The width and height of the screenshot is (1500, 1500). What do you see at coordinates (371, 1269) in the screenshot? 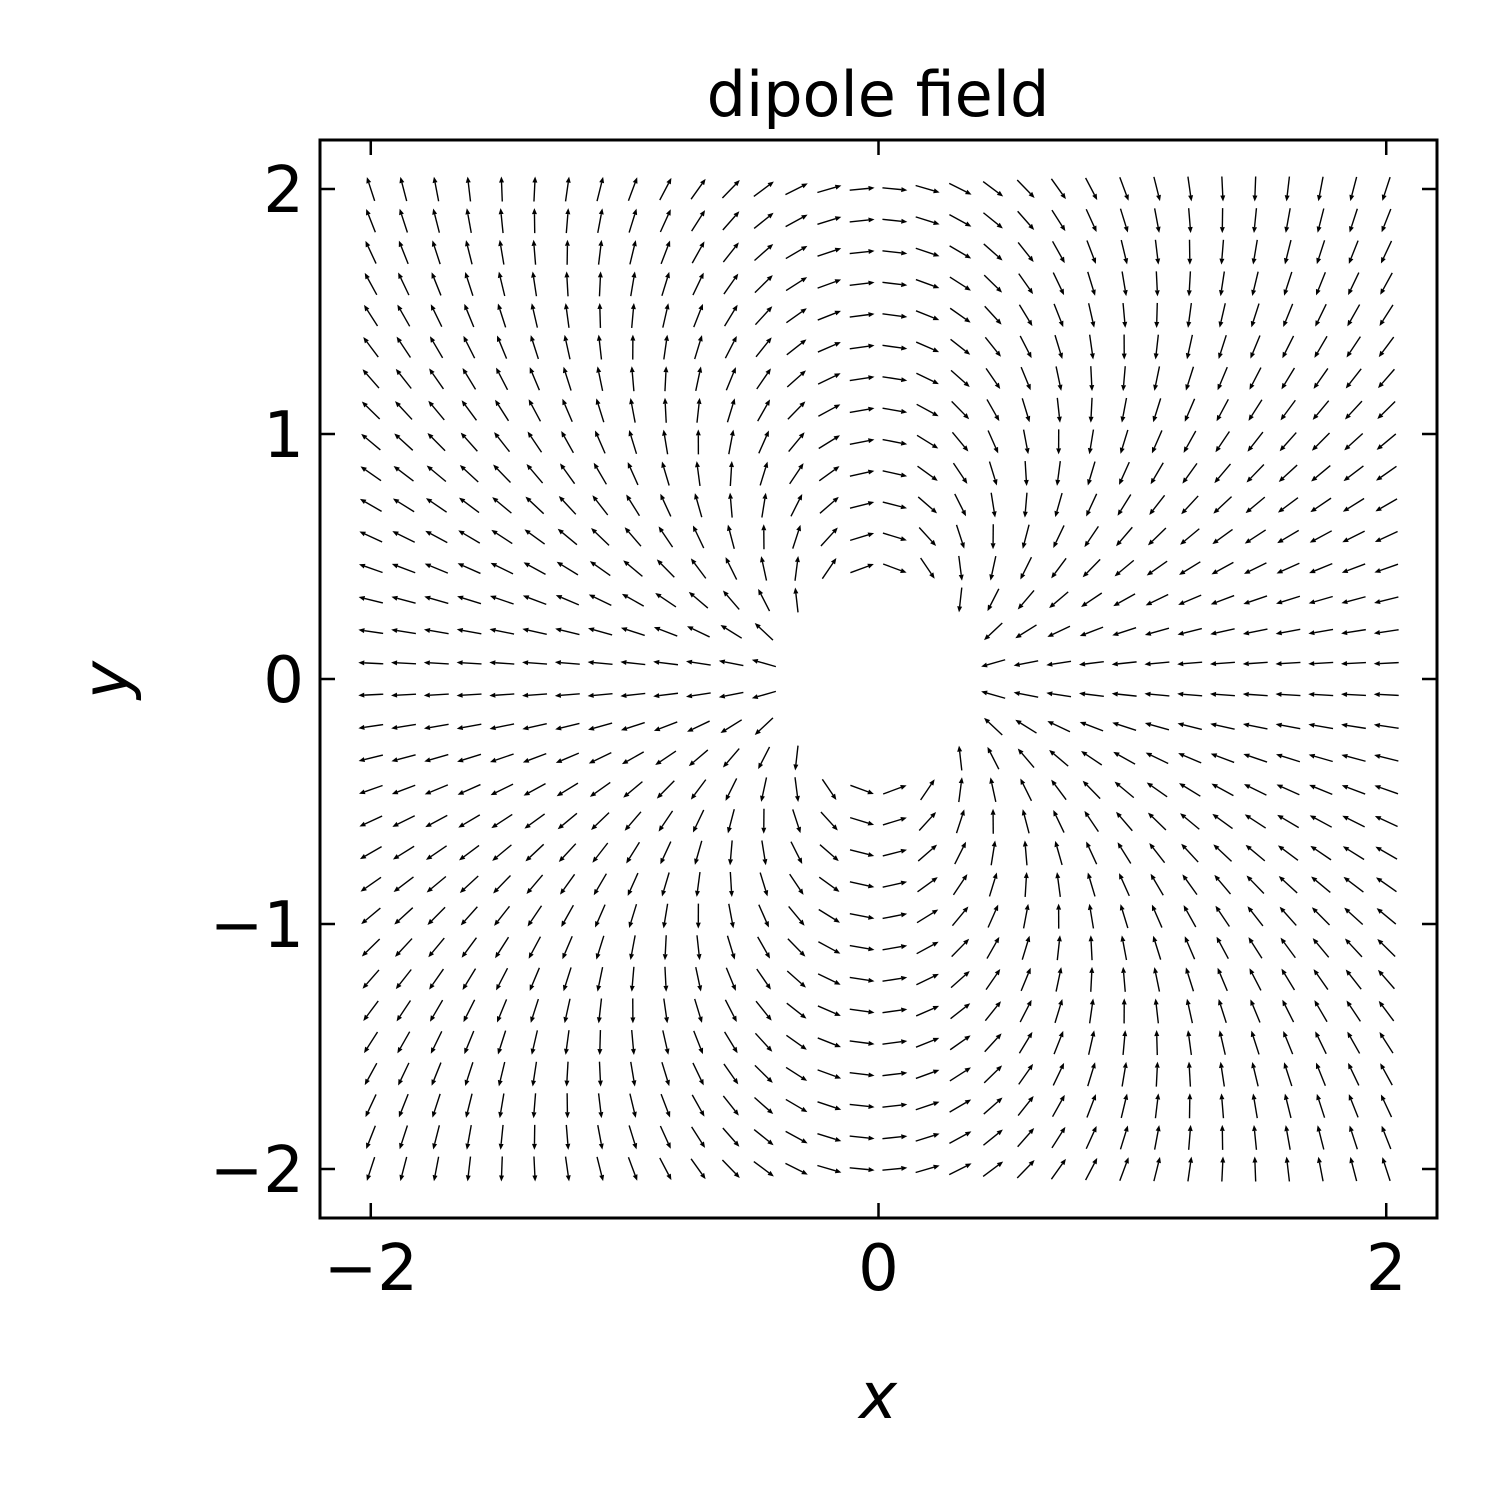
I see `x-tick-label: −2` at bounding box center [371, 1269].